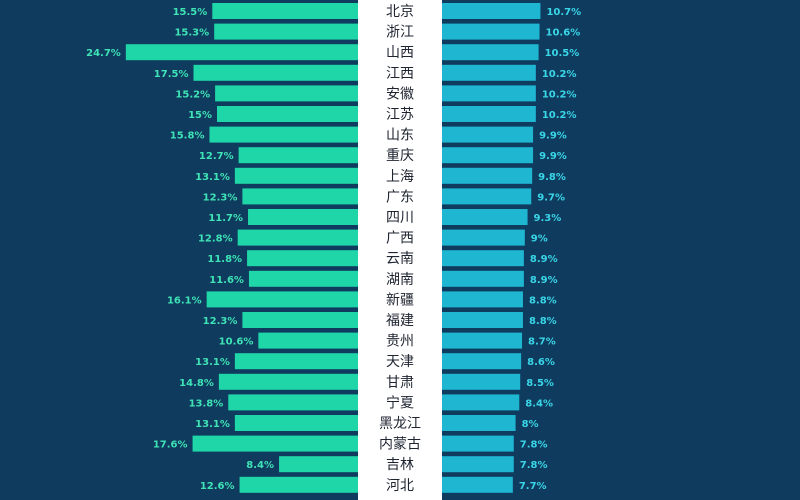  What do you see at coordinates (400, 197) in the screenshot?
I see `category-label: 广东` at bounding box center [400, 197].